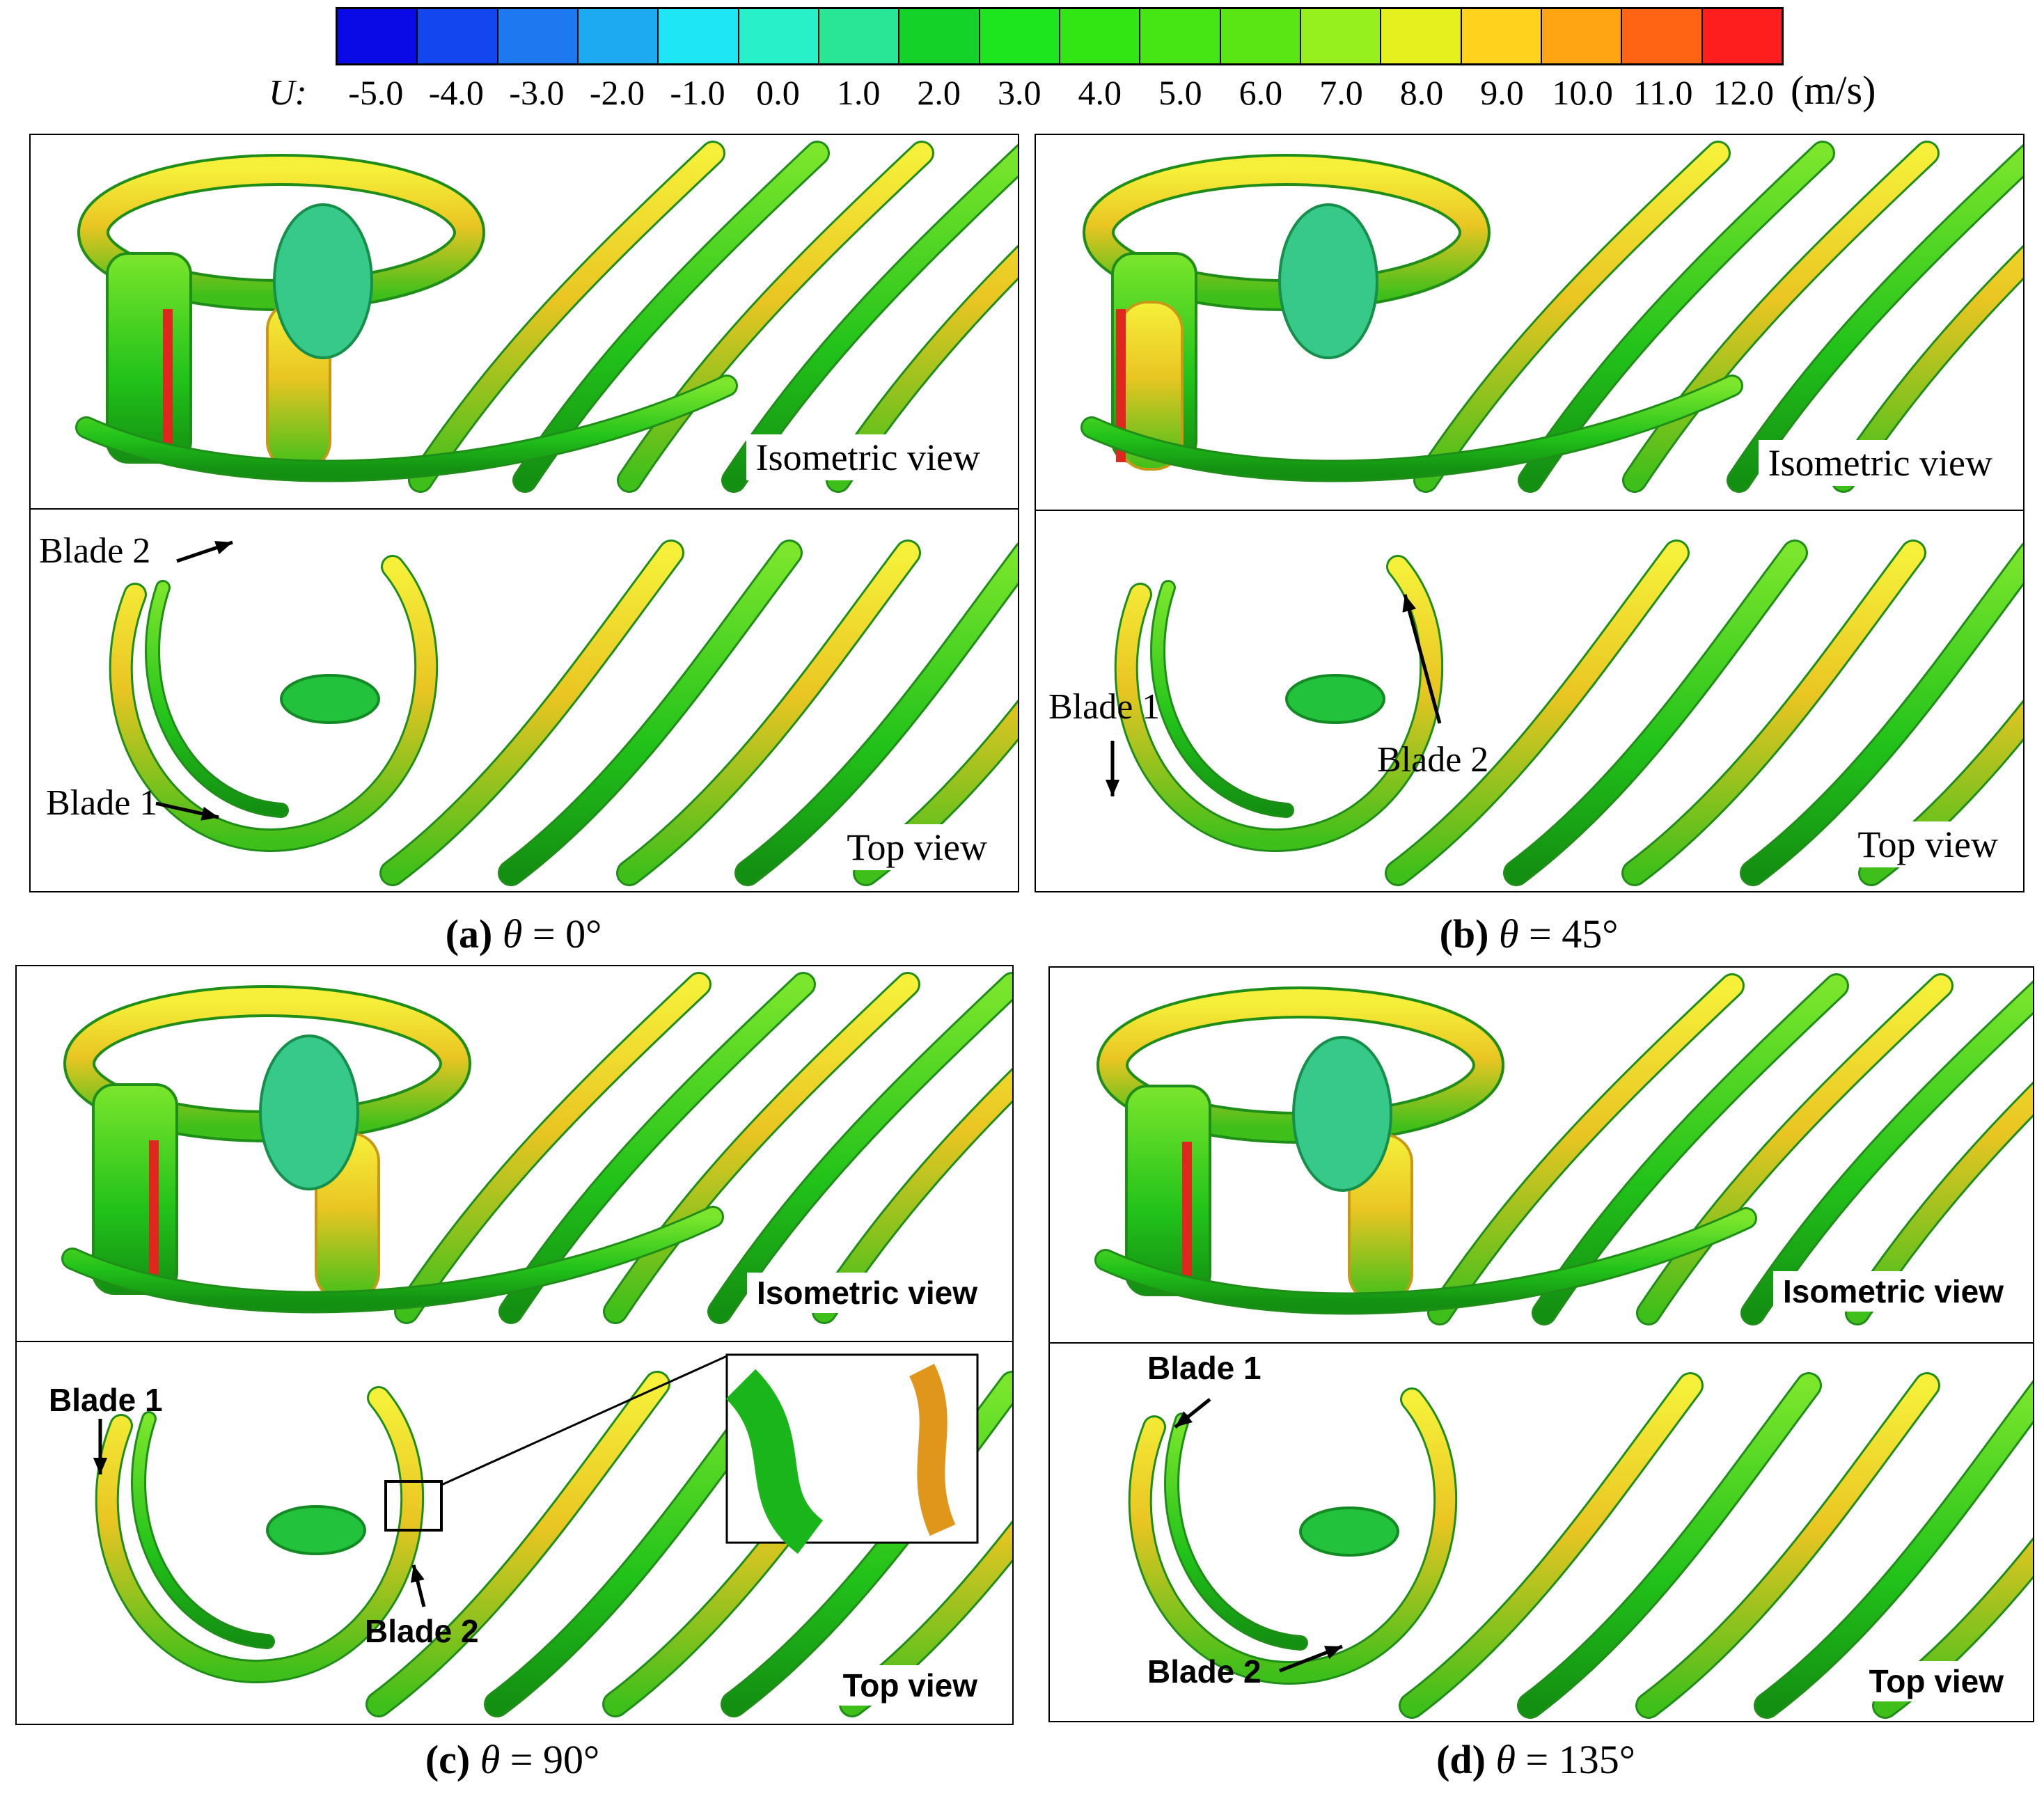 This screenshot has width=2044, height=1794. What do you see at coordinates (1341, 92) in the screenshot?
I see `colorbar-tick-label: 7.0` at bounding box center [1341, 92].